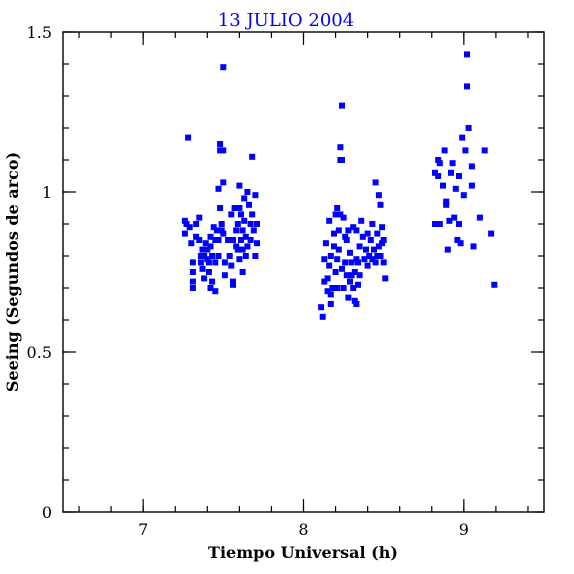  Describe the element at coordinates (286, 20) in the screenshot. I see `chart-title: 13 JULIO 2004` at that location.